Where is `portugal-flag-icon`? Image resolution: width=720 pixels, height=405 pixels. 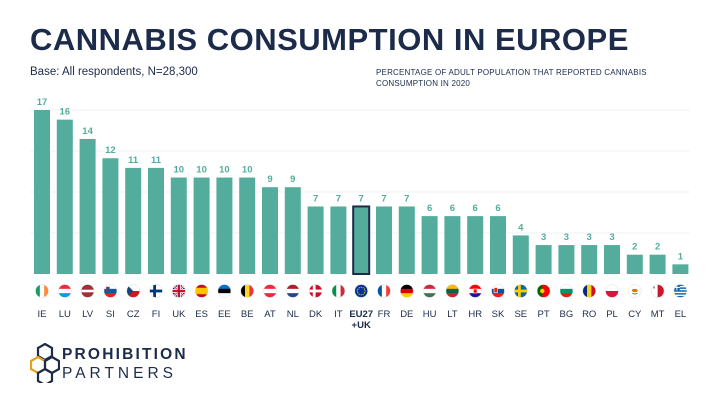 portugal-flag-icon is located at coordinates (543, 291).